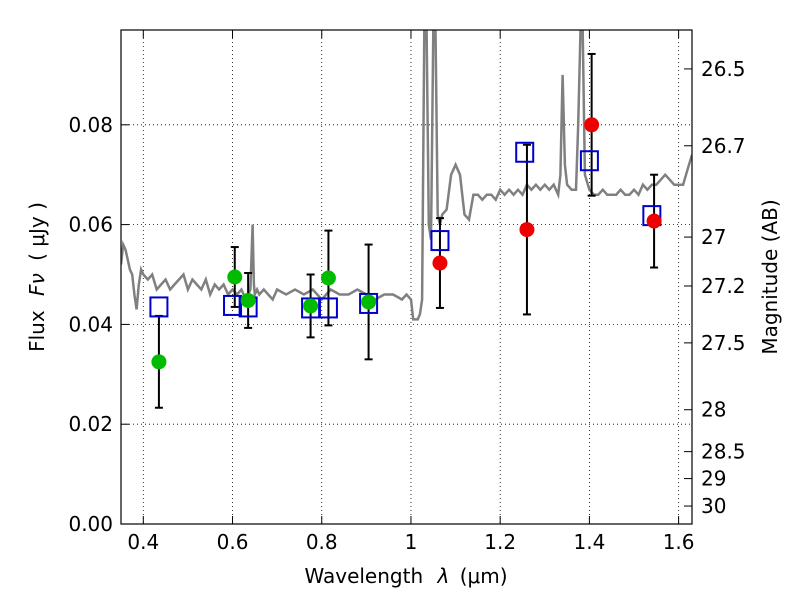 The width and height of the screenshot is (800, 600). What do you see at coordinates (37, 277) in the screenshot?
I see `y-axis-label: Flux Fν ( μJy )` at bounding box center [37, 277].